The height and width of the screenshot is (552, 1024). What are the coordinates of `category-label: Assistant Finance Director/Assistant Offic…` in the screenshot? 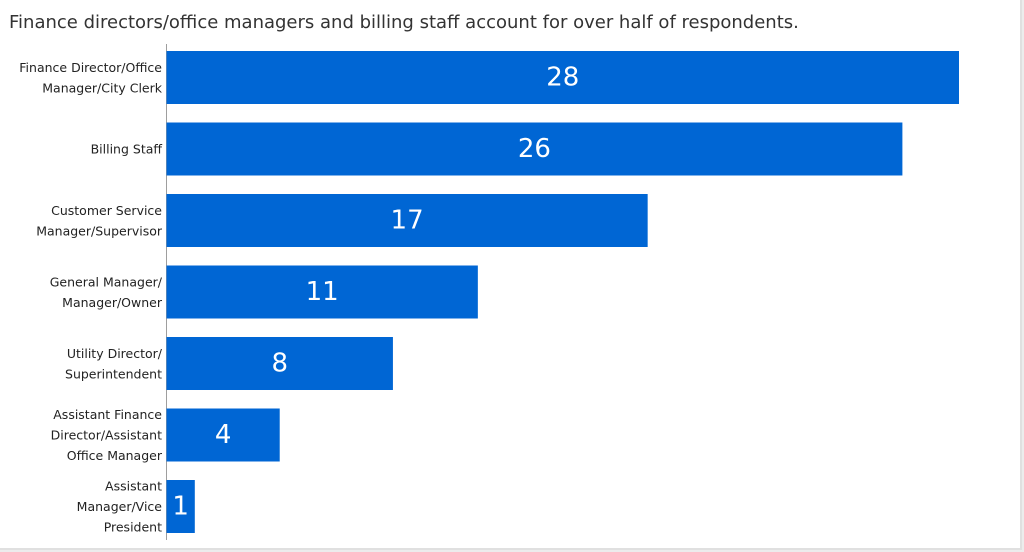 It's located at (107, 435).